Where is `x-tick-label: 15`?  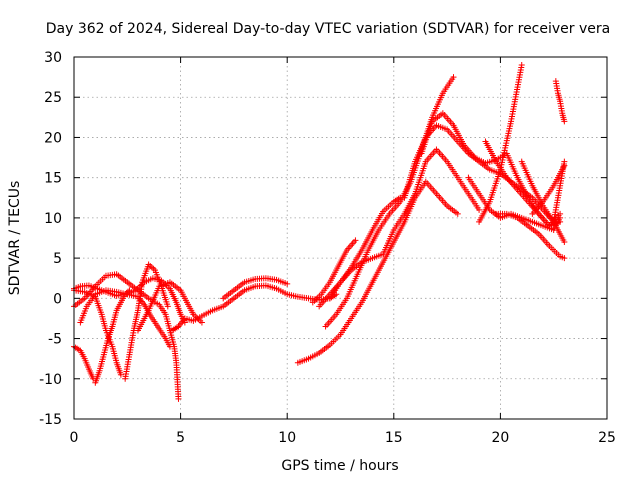 x-tick-label: 15 is located at coordinates (394, 438).